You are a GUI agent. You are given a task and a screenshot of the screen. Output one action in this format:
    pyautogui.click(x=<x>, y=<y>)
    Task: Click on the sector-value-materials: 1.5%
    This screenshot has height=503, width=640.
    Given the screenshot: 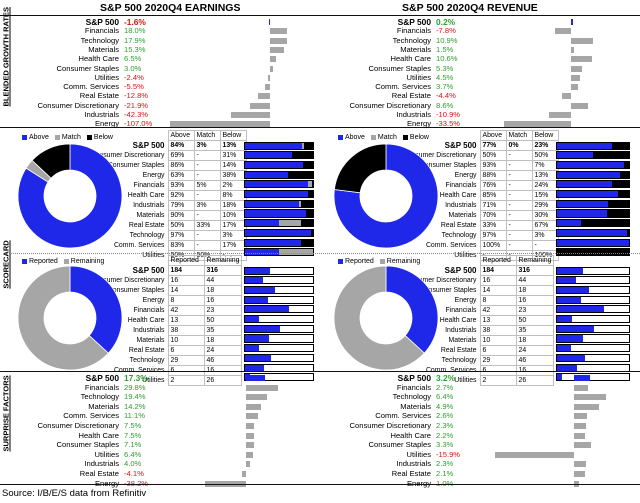 What is the action you would take?
    pyautogui.click(x=445, y=49)
    